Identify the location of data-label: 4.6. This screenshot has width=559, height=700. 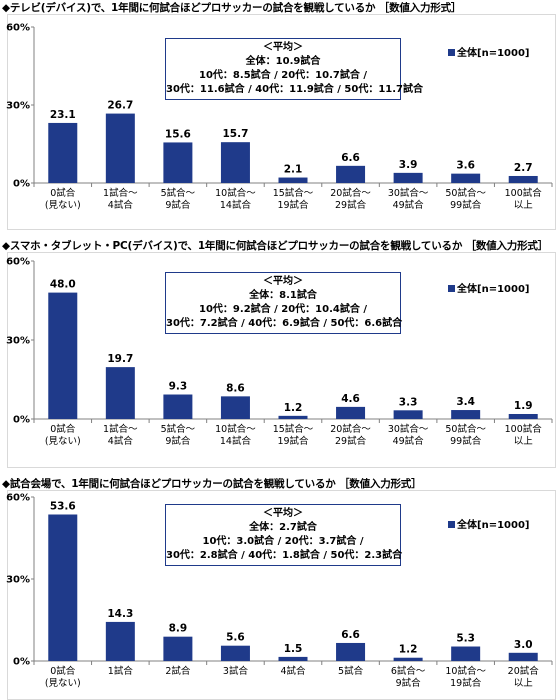
(350, 399).